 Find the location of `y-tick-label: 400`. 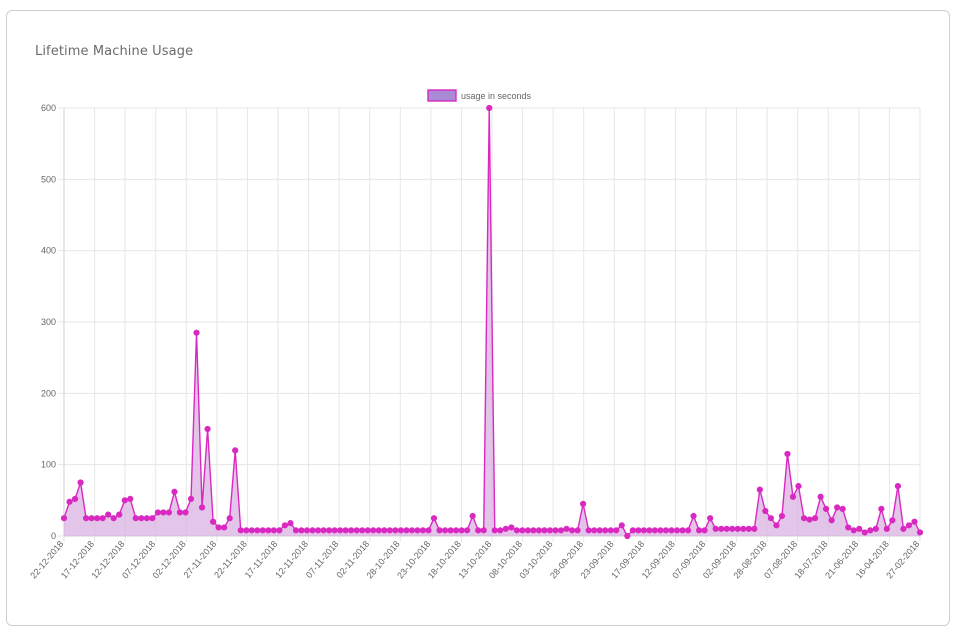

y-tick-label: 400 is located at coordinates (48, 251).